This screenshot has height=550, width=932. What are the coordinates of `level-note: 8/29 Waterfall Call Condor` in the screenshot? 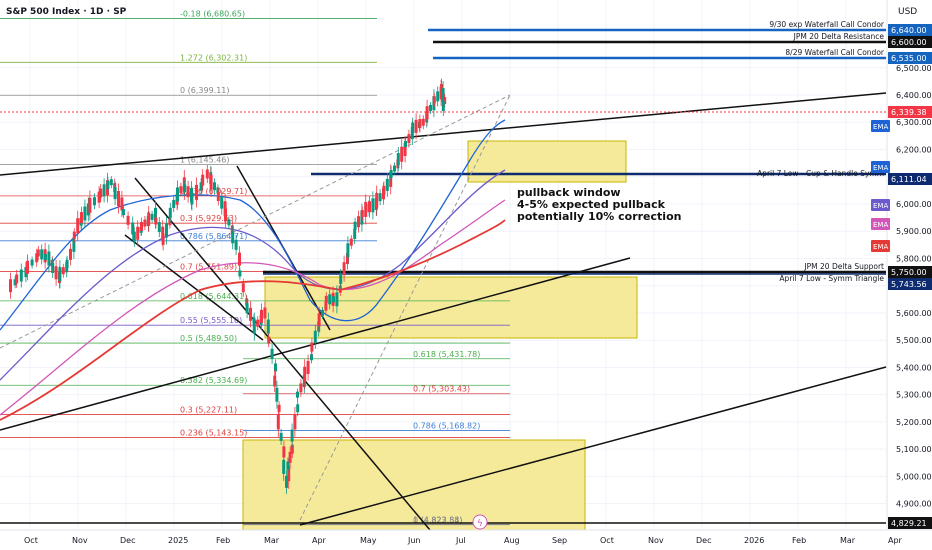 It's located at (834, 52).